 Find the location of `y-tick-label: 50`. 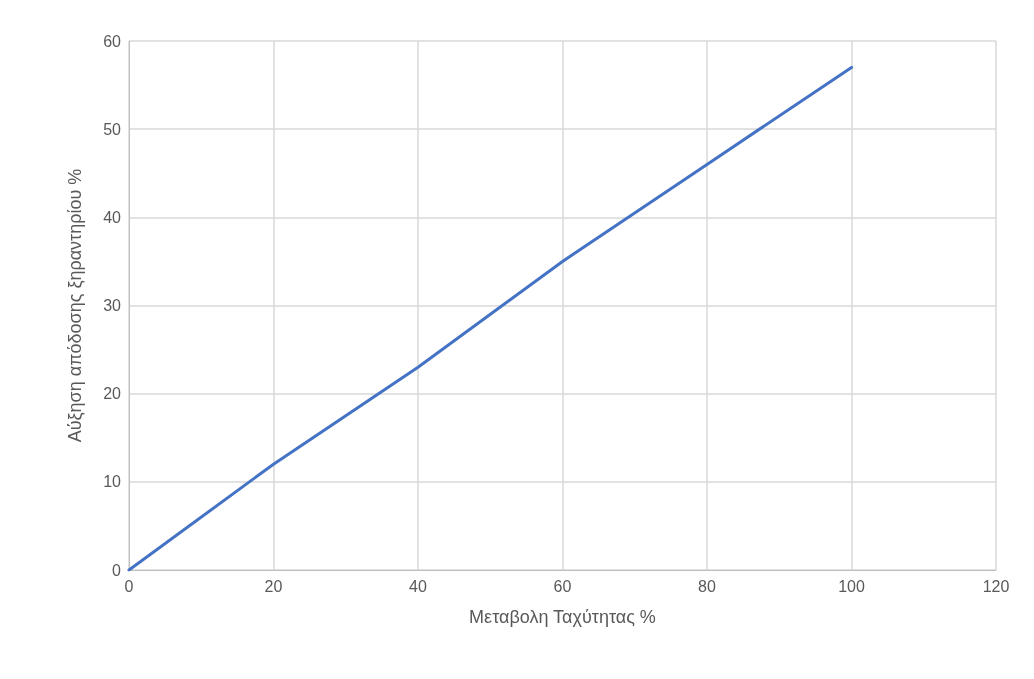

y-tick-label: 50 is located at coordinates (112, 129).